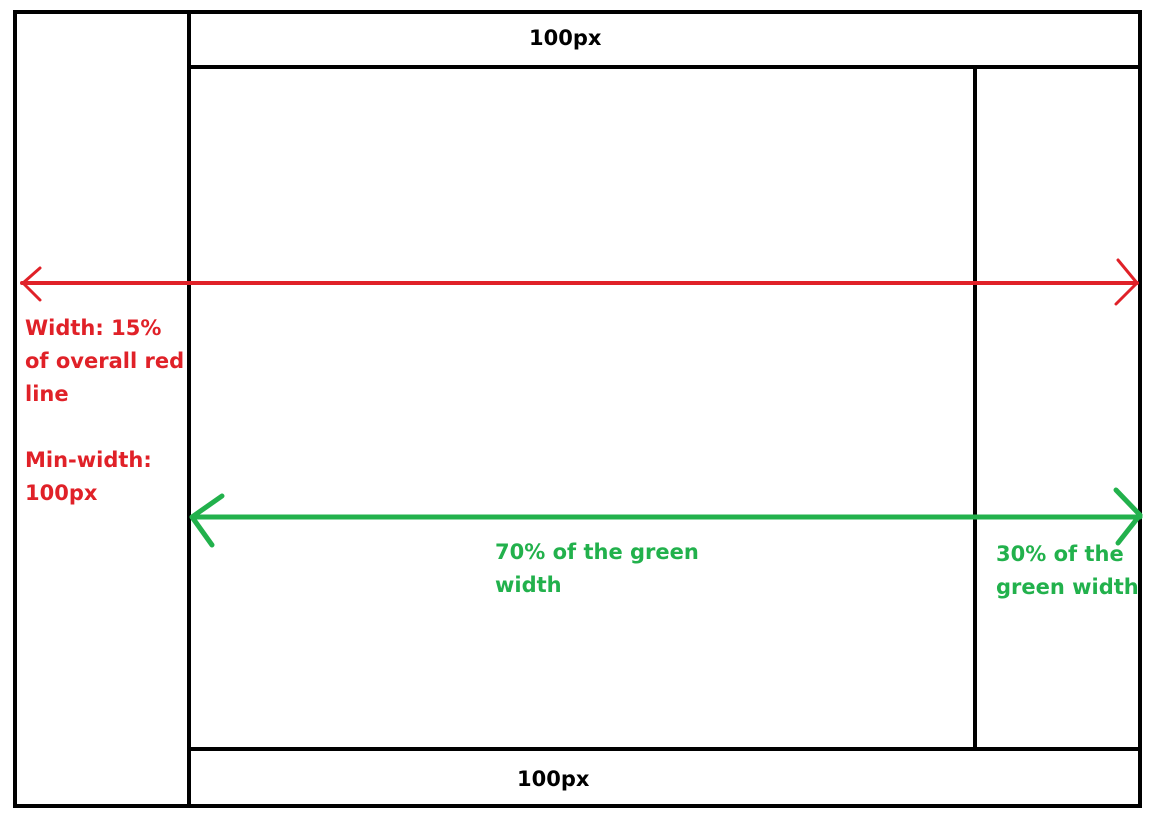  Describe the element at coordinates (105, 361) in the screenshot. I see `sidebar-width-label: Width: 15% of overall red line` at that location.